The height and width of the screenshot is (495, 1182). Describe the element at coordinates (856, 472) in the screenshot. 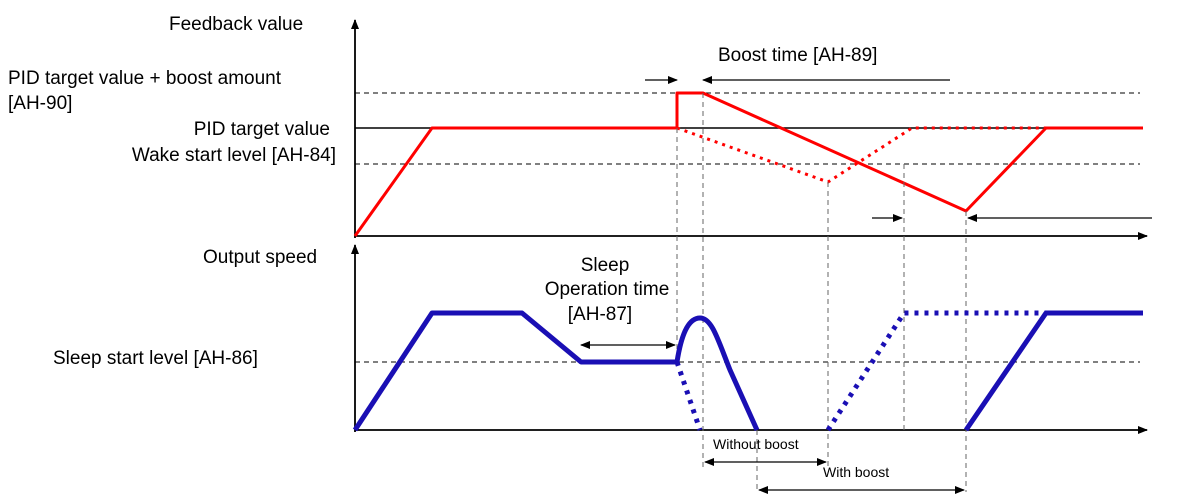

I see `with-boost-label: With boost` at that location.